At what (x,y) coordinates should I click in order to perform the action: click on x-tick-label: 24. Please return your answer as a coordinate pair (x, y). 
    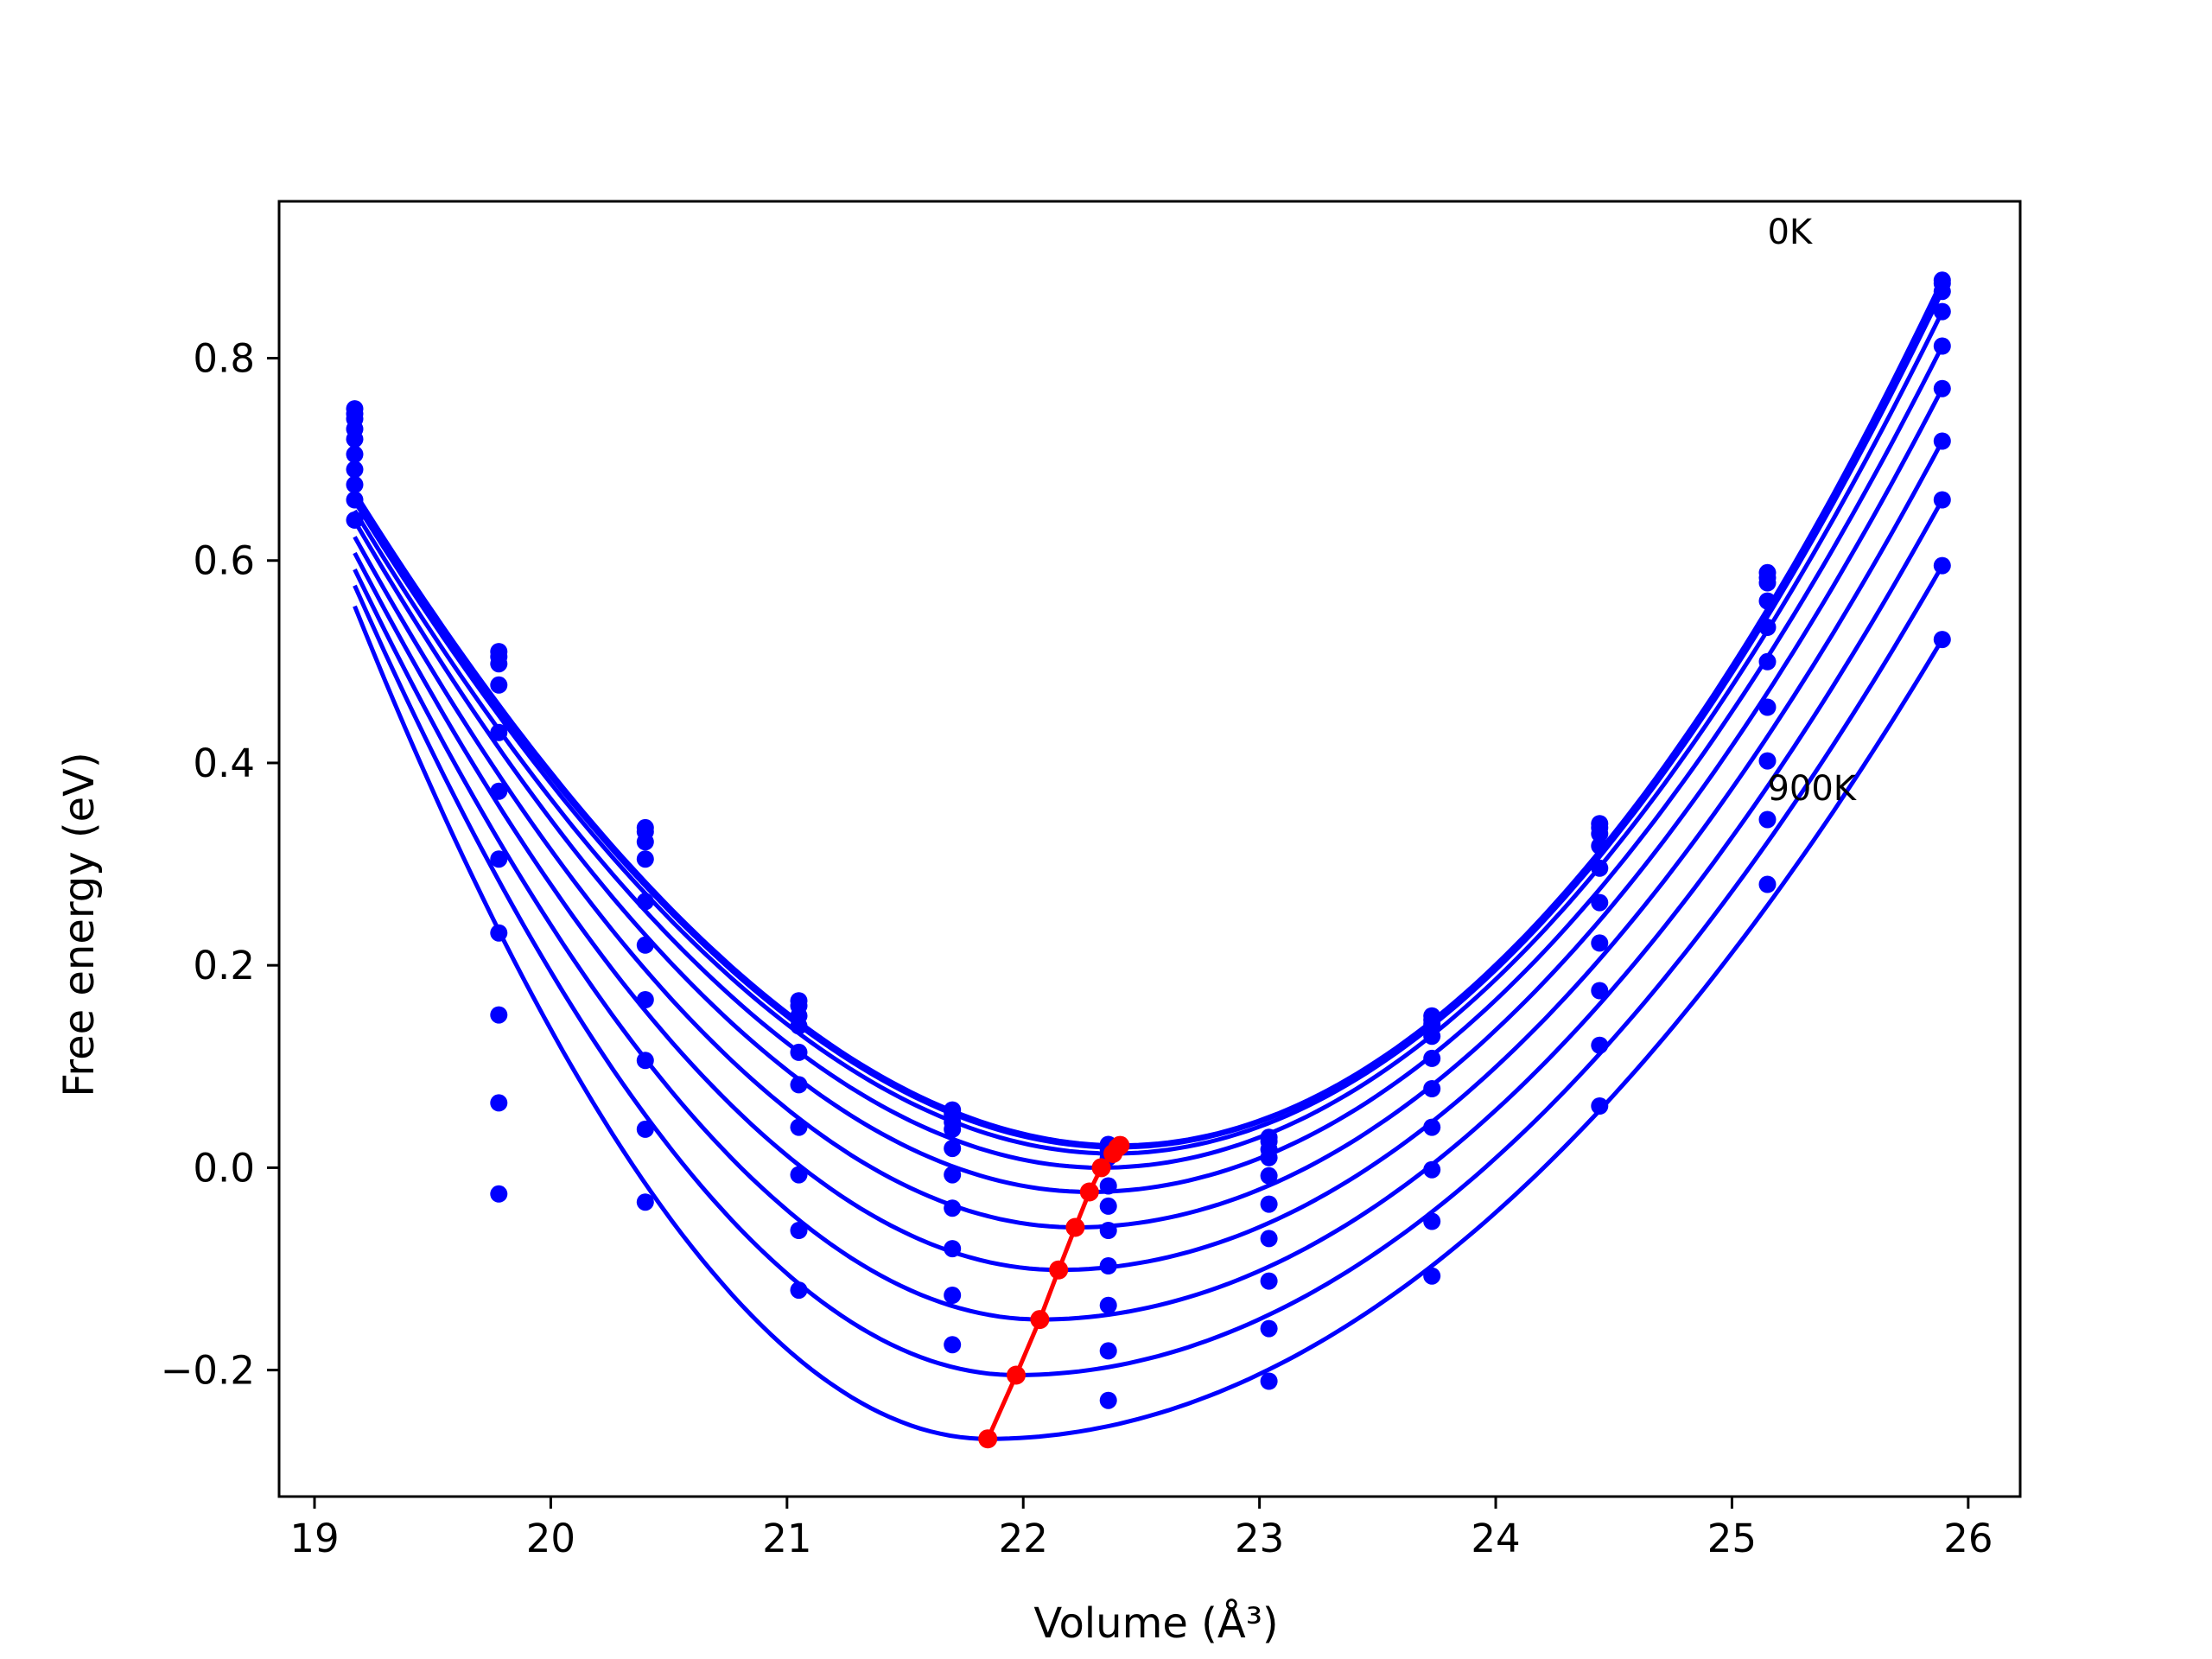
    Looking at the image, I should click on (1495, 1538).